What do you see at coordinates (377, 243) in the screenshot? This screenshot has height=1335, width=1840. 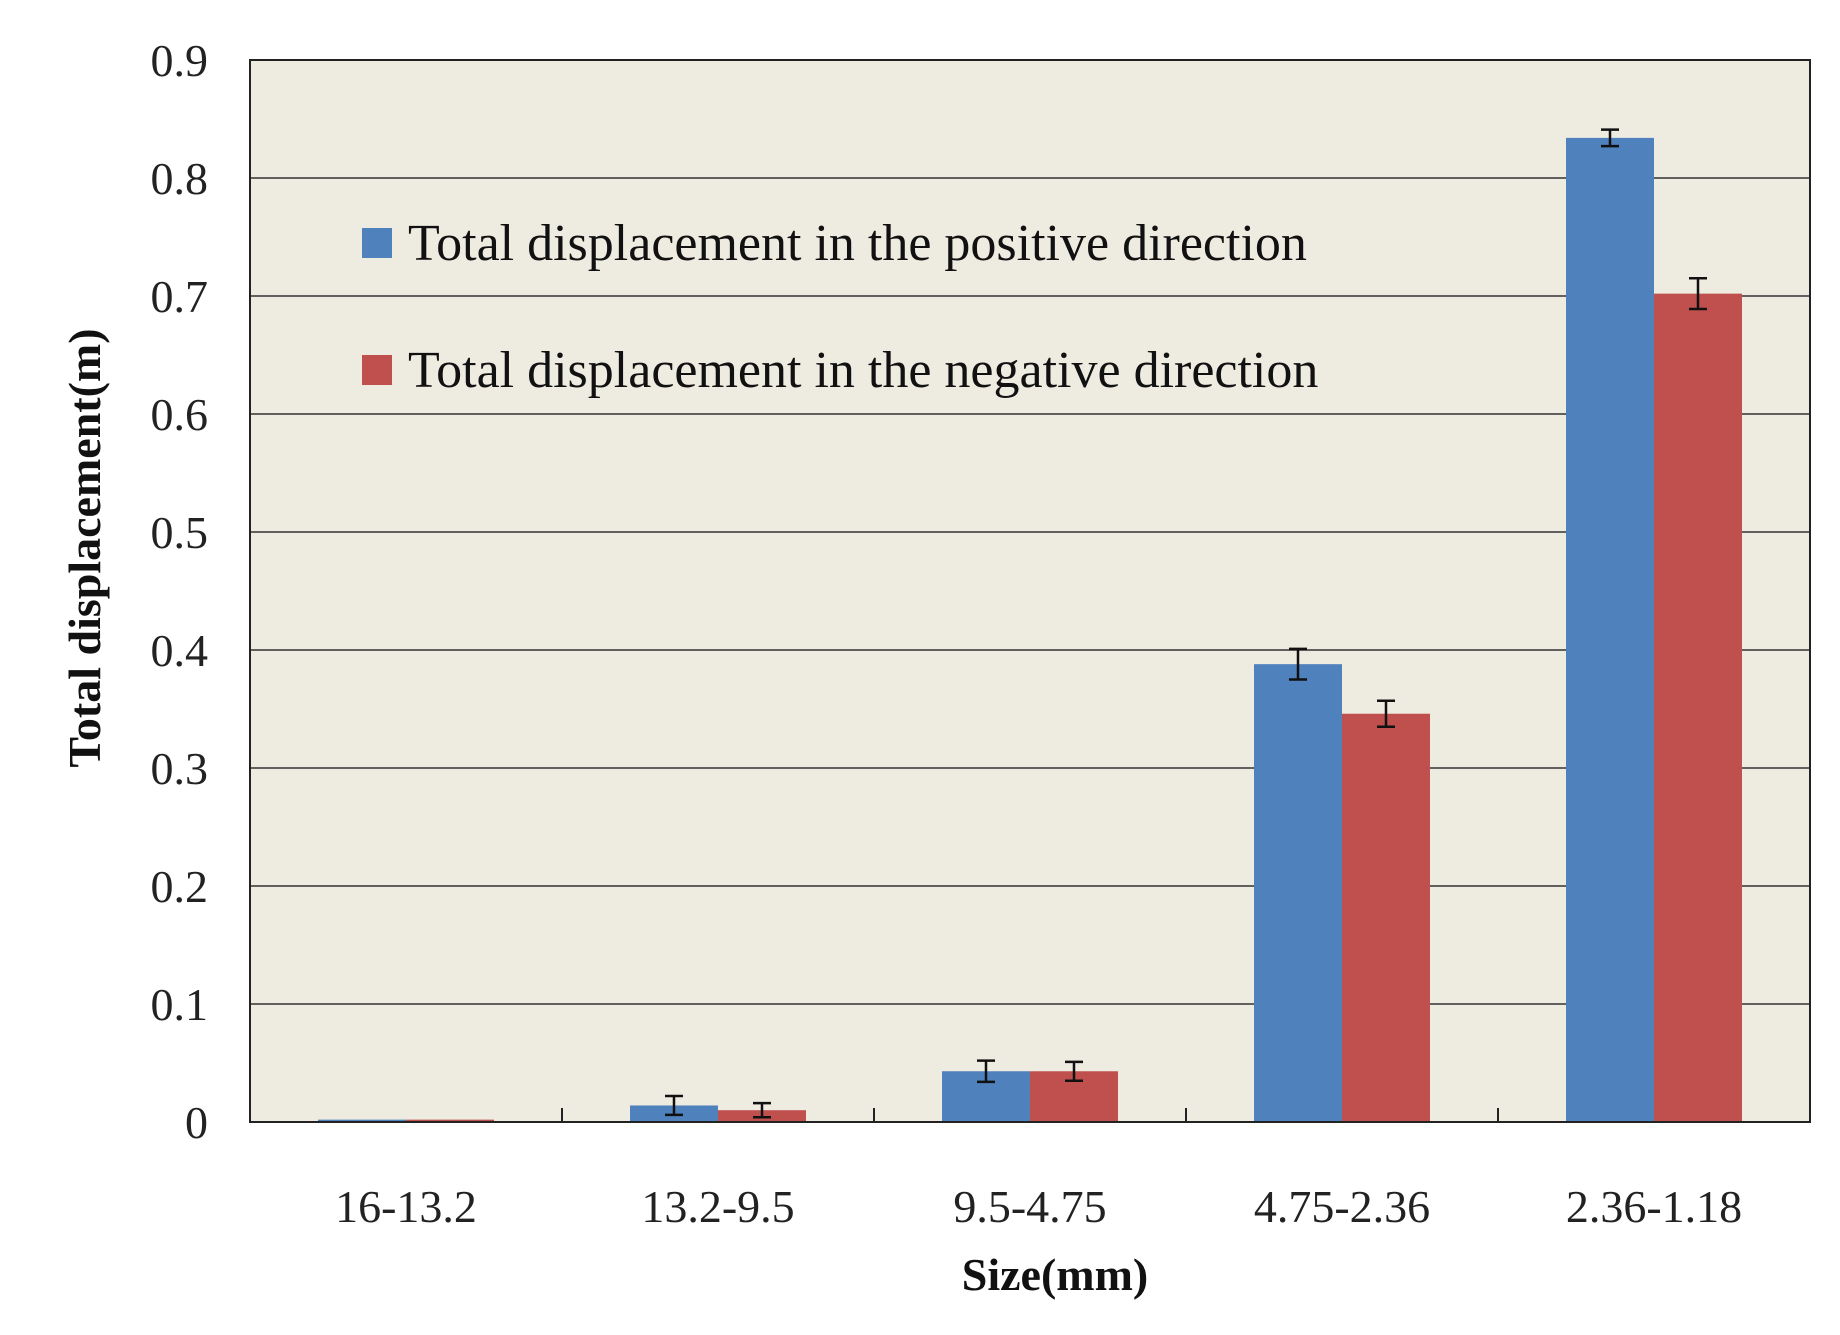 I see `legend-swatch-positive` at bounding box center [377, 243].